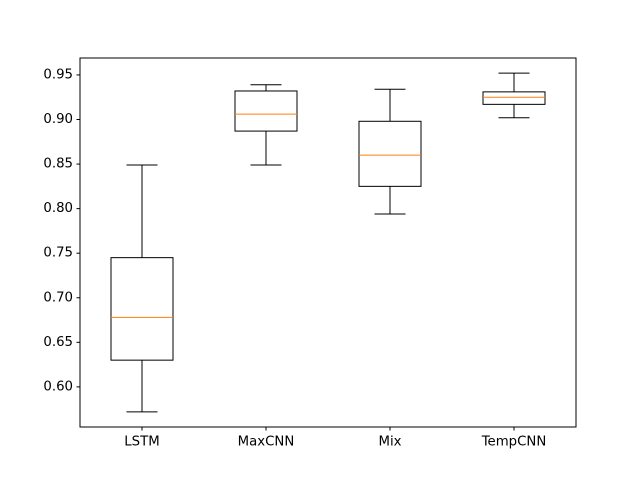  Describe the element at coordinates (58, 253) in the screenshot. I see `y-tick-label: 0.75` at that location.